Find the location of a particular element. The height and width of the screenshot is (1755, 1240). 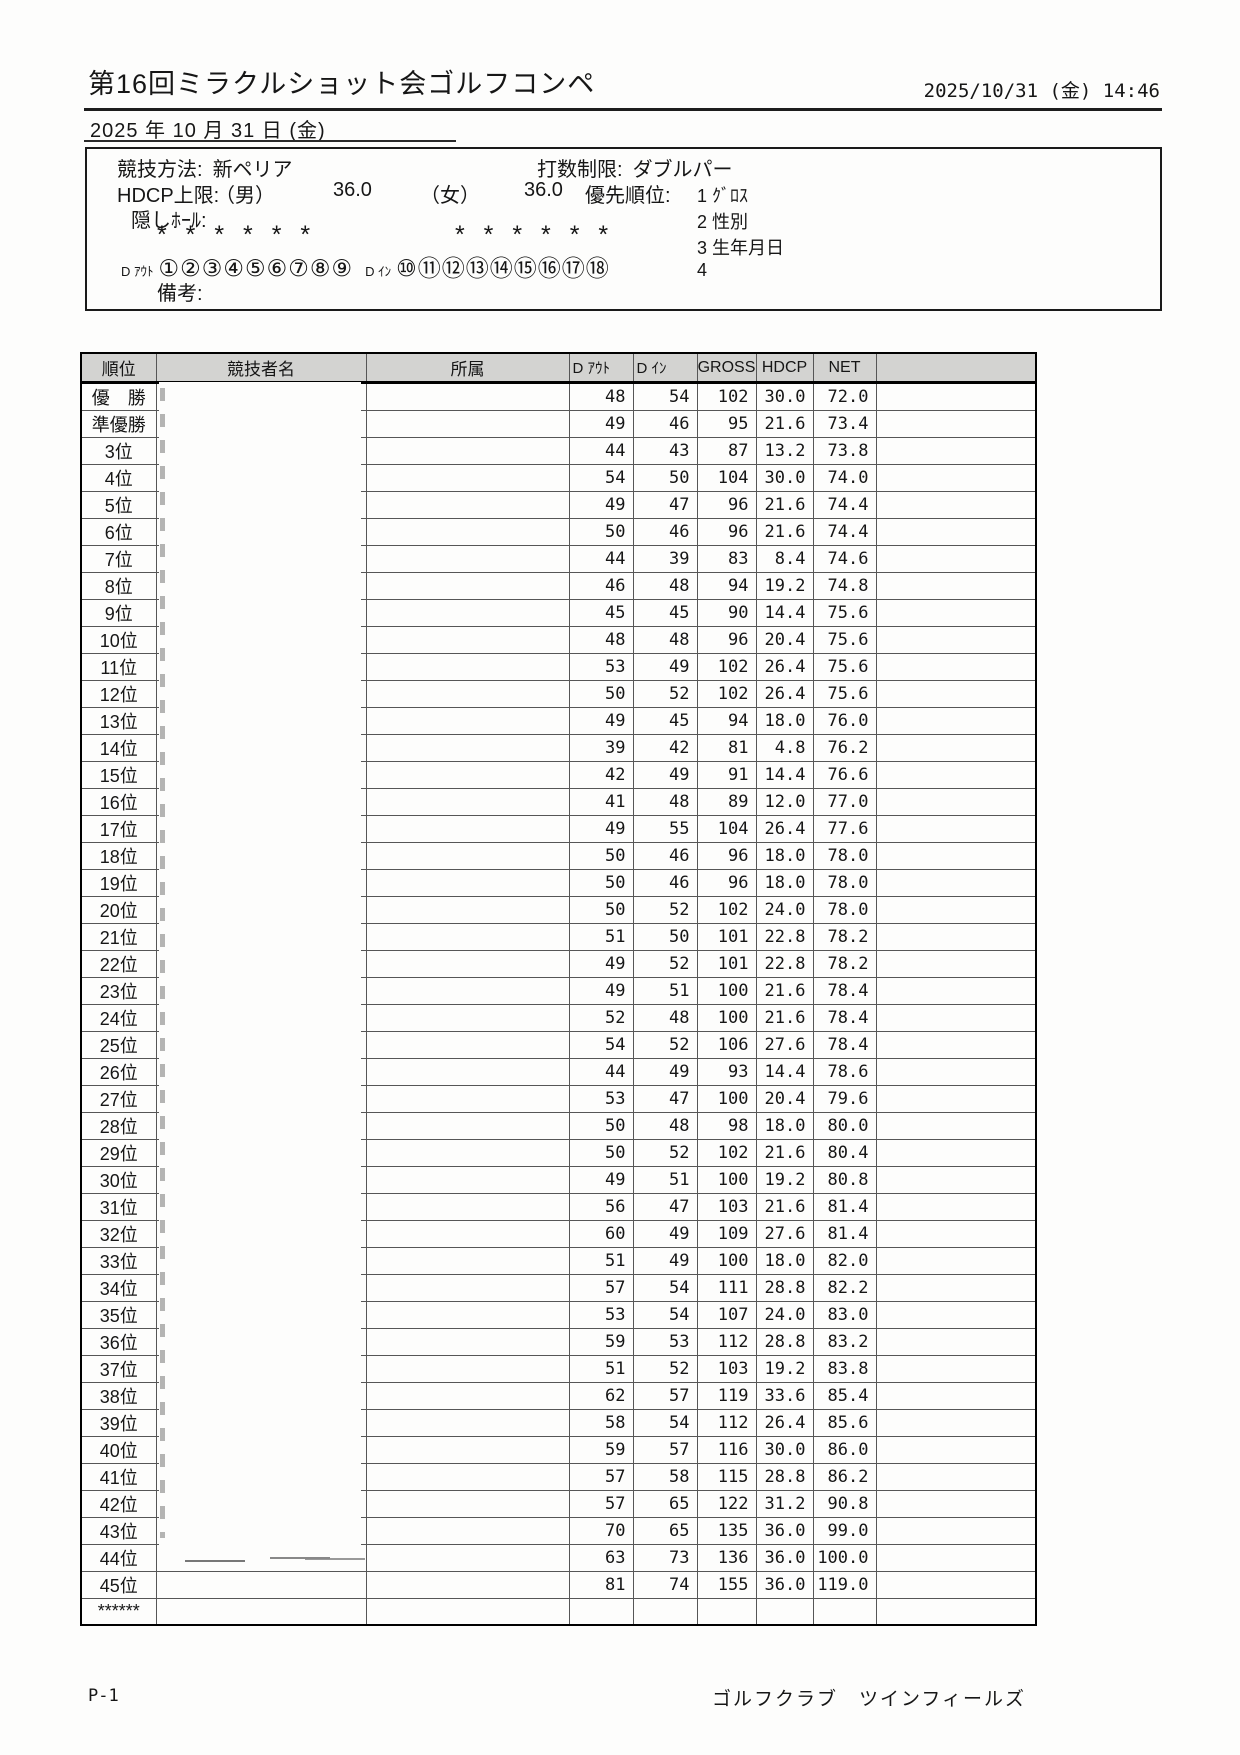

table-row: 42位 57 65 122 31.2 90.8 is located at coordinates (558, 1504).